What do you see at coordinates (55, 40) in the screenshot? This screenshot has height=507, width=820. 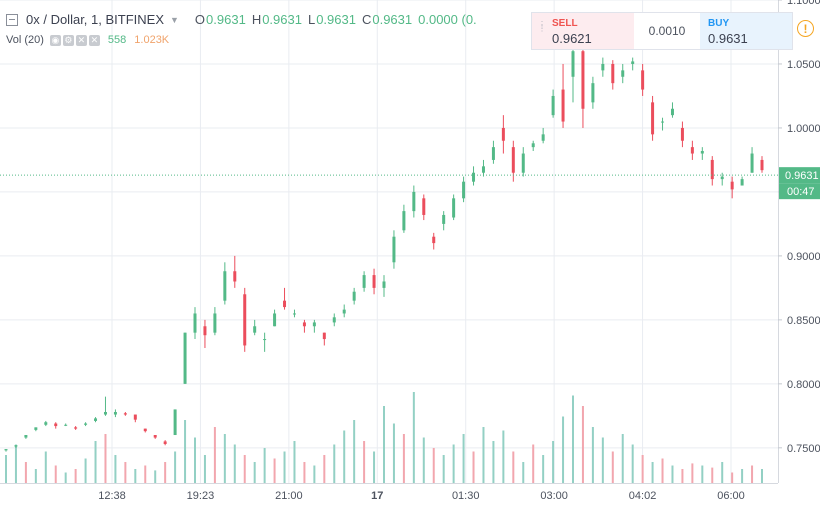 I see `visibility-icon: ◉` at bounding box center [55, 40].